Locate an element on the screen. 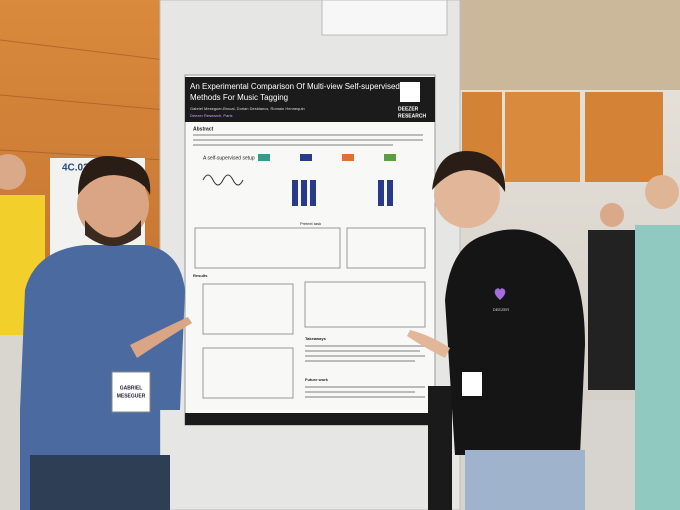  poster-logo: RESEARCH is located at coordinates (412, 116).